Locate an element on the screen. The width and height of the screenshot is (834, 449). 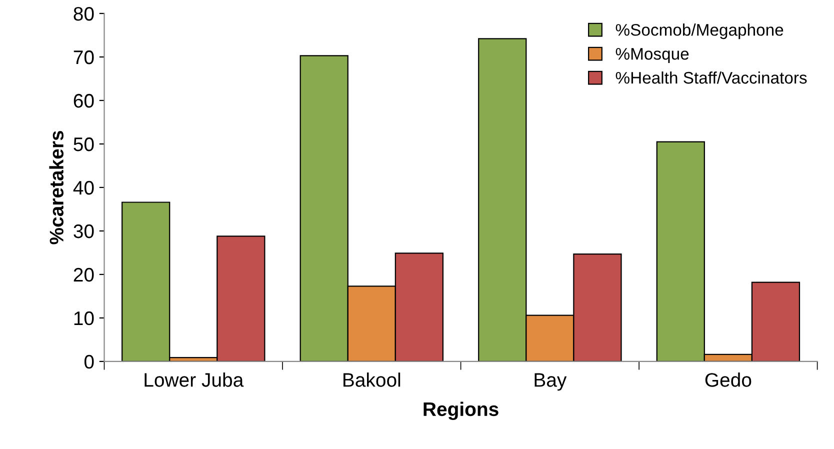
legend-label: %Mosque is located at coordinates (652, 56).